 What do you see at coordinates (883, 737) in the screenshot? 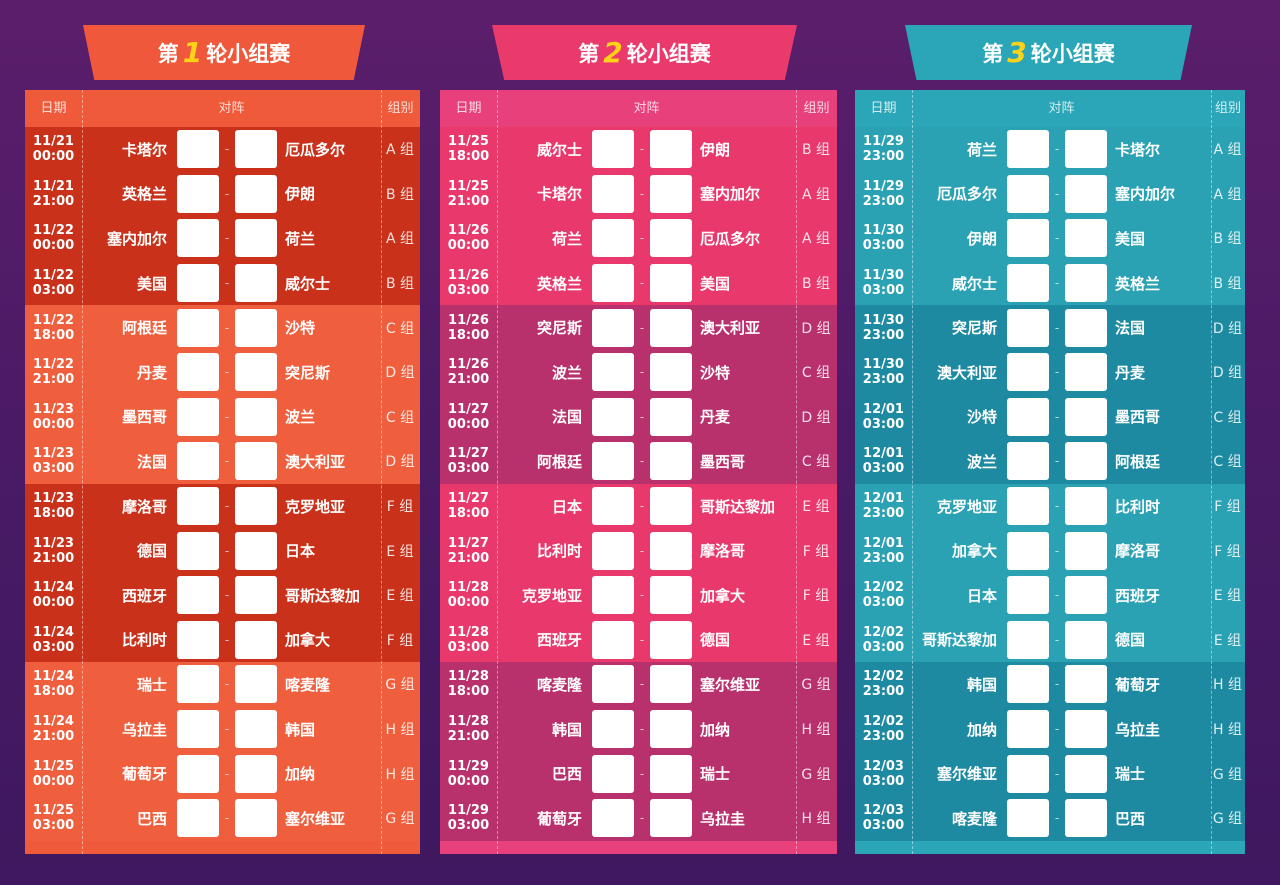
I see `match-time: 23:00` at bounding box center [883, 737].